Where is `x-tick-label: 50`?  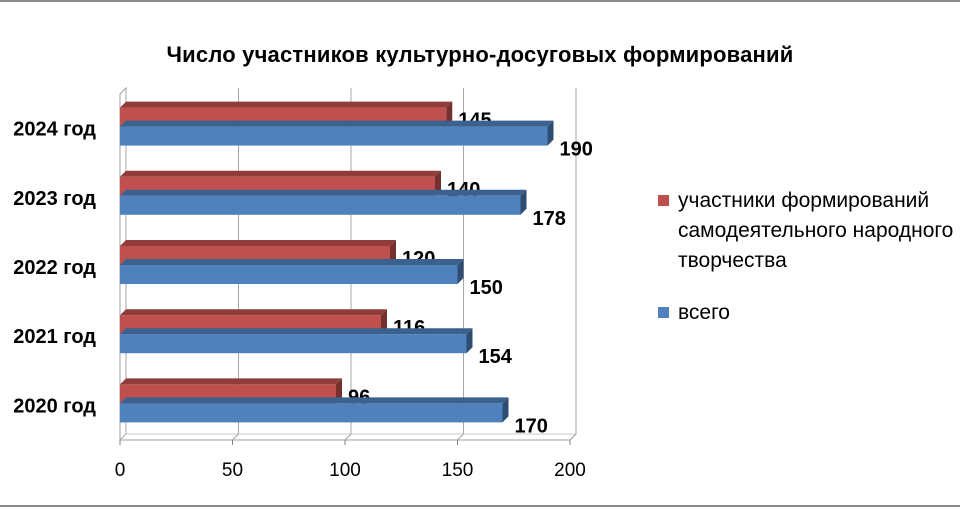
x-tick-label: 50 is located at coordinates (232, 470).